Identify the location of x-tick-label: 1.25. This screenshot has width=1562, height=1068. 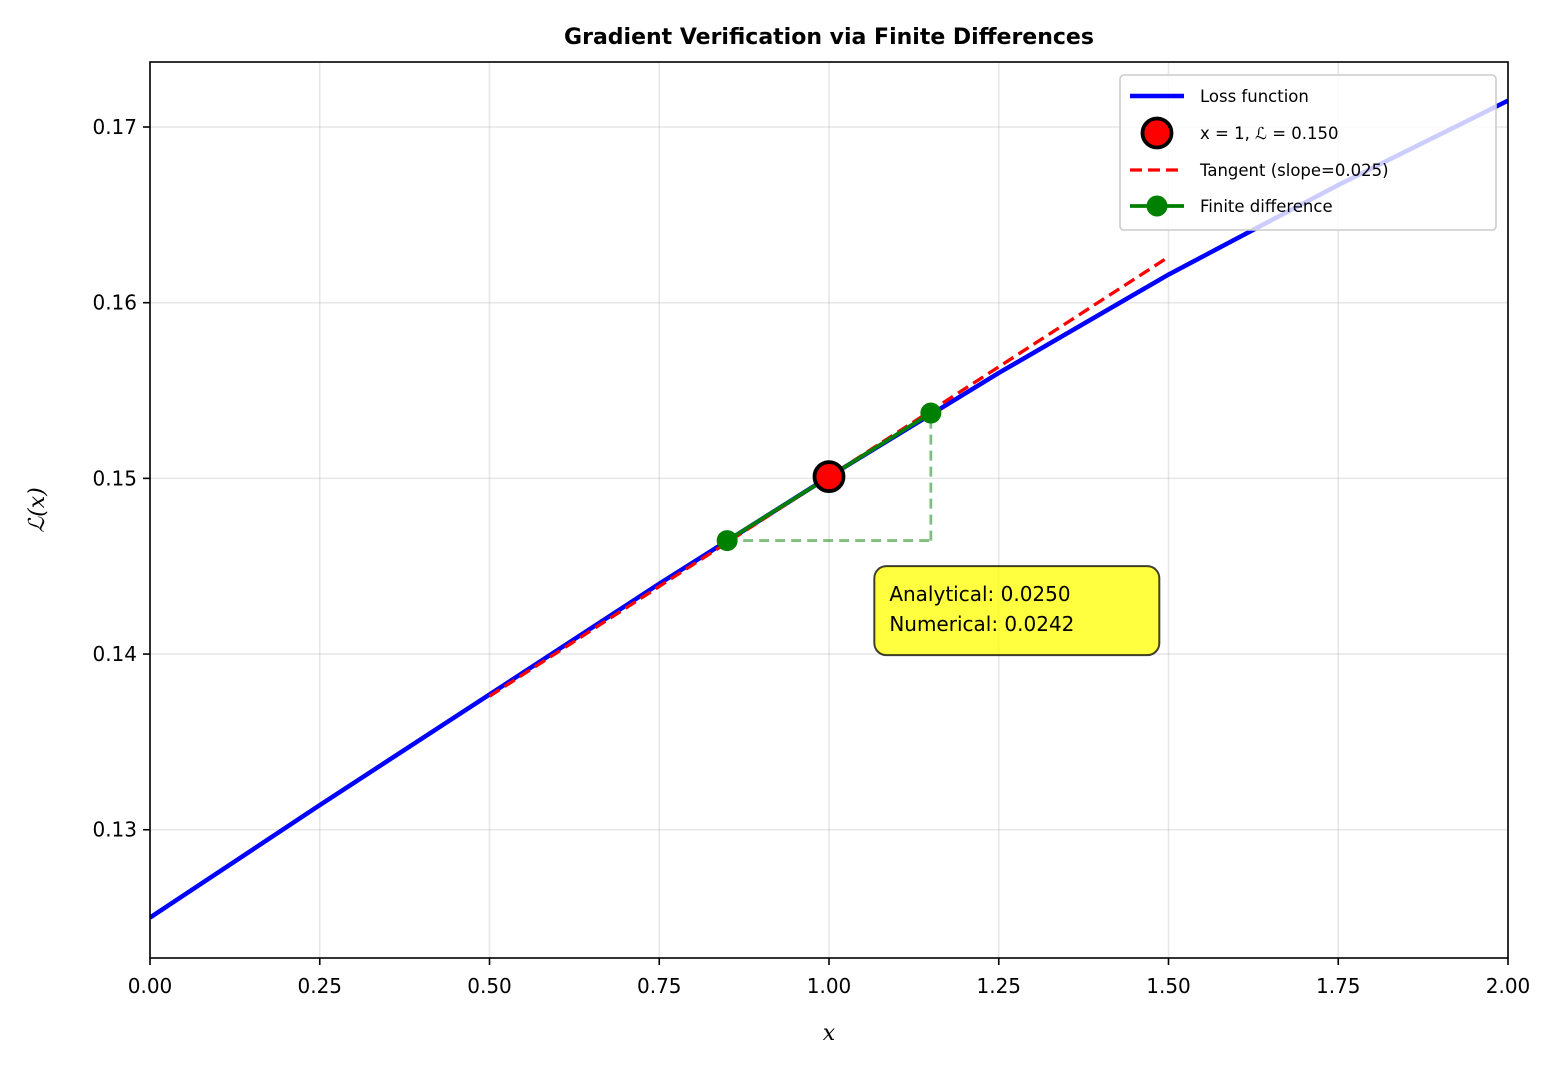
(998, 986).